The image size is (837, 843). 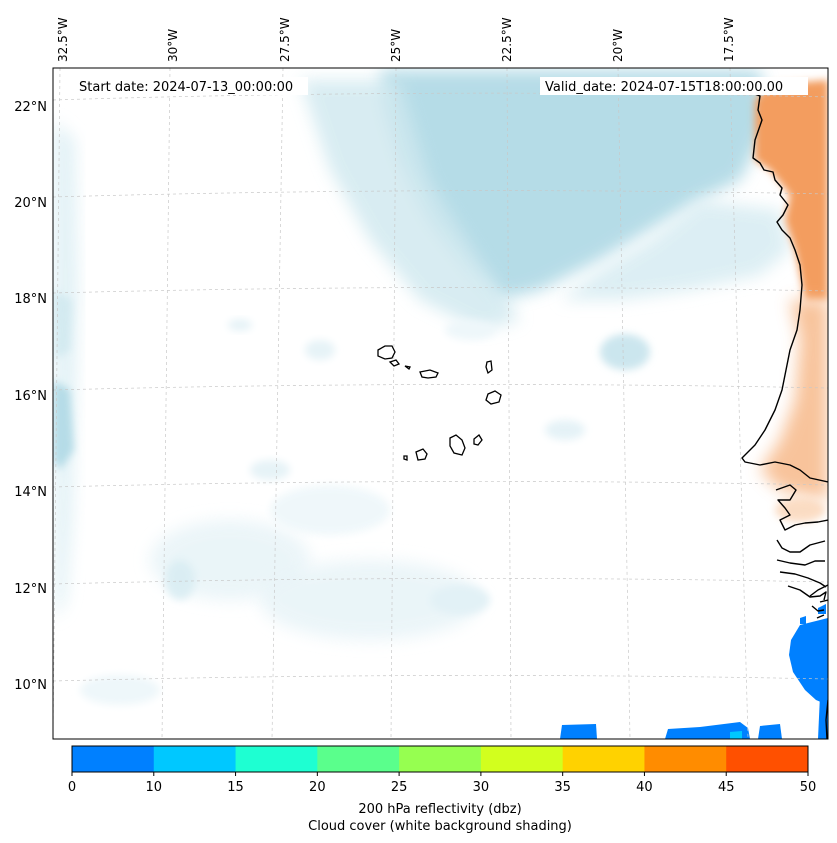 I want to click on coastline, so click(x=784, y=415).